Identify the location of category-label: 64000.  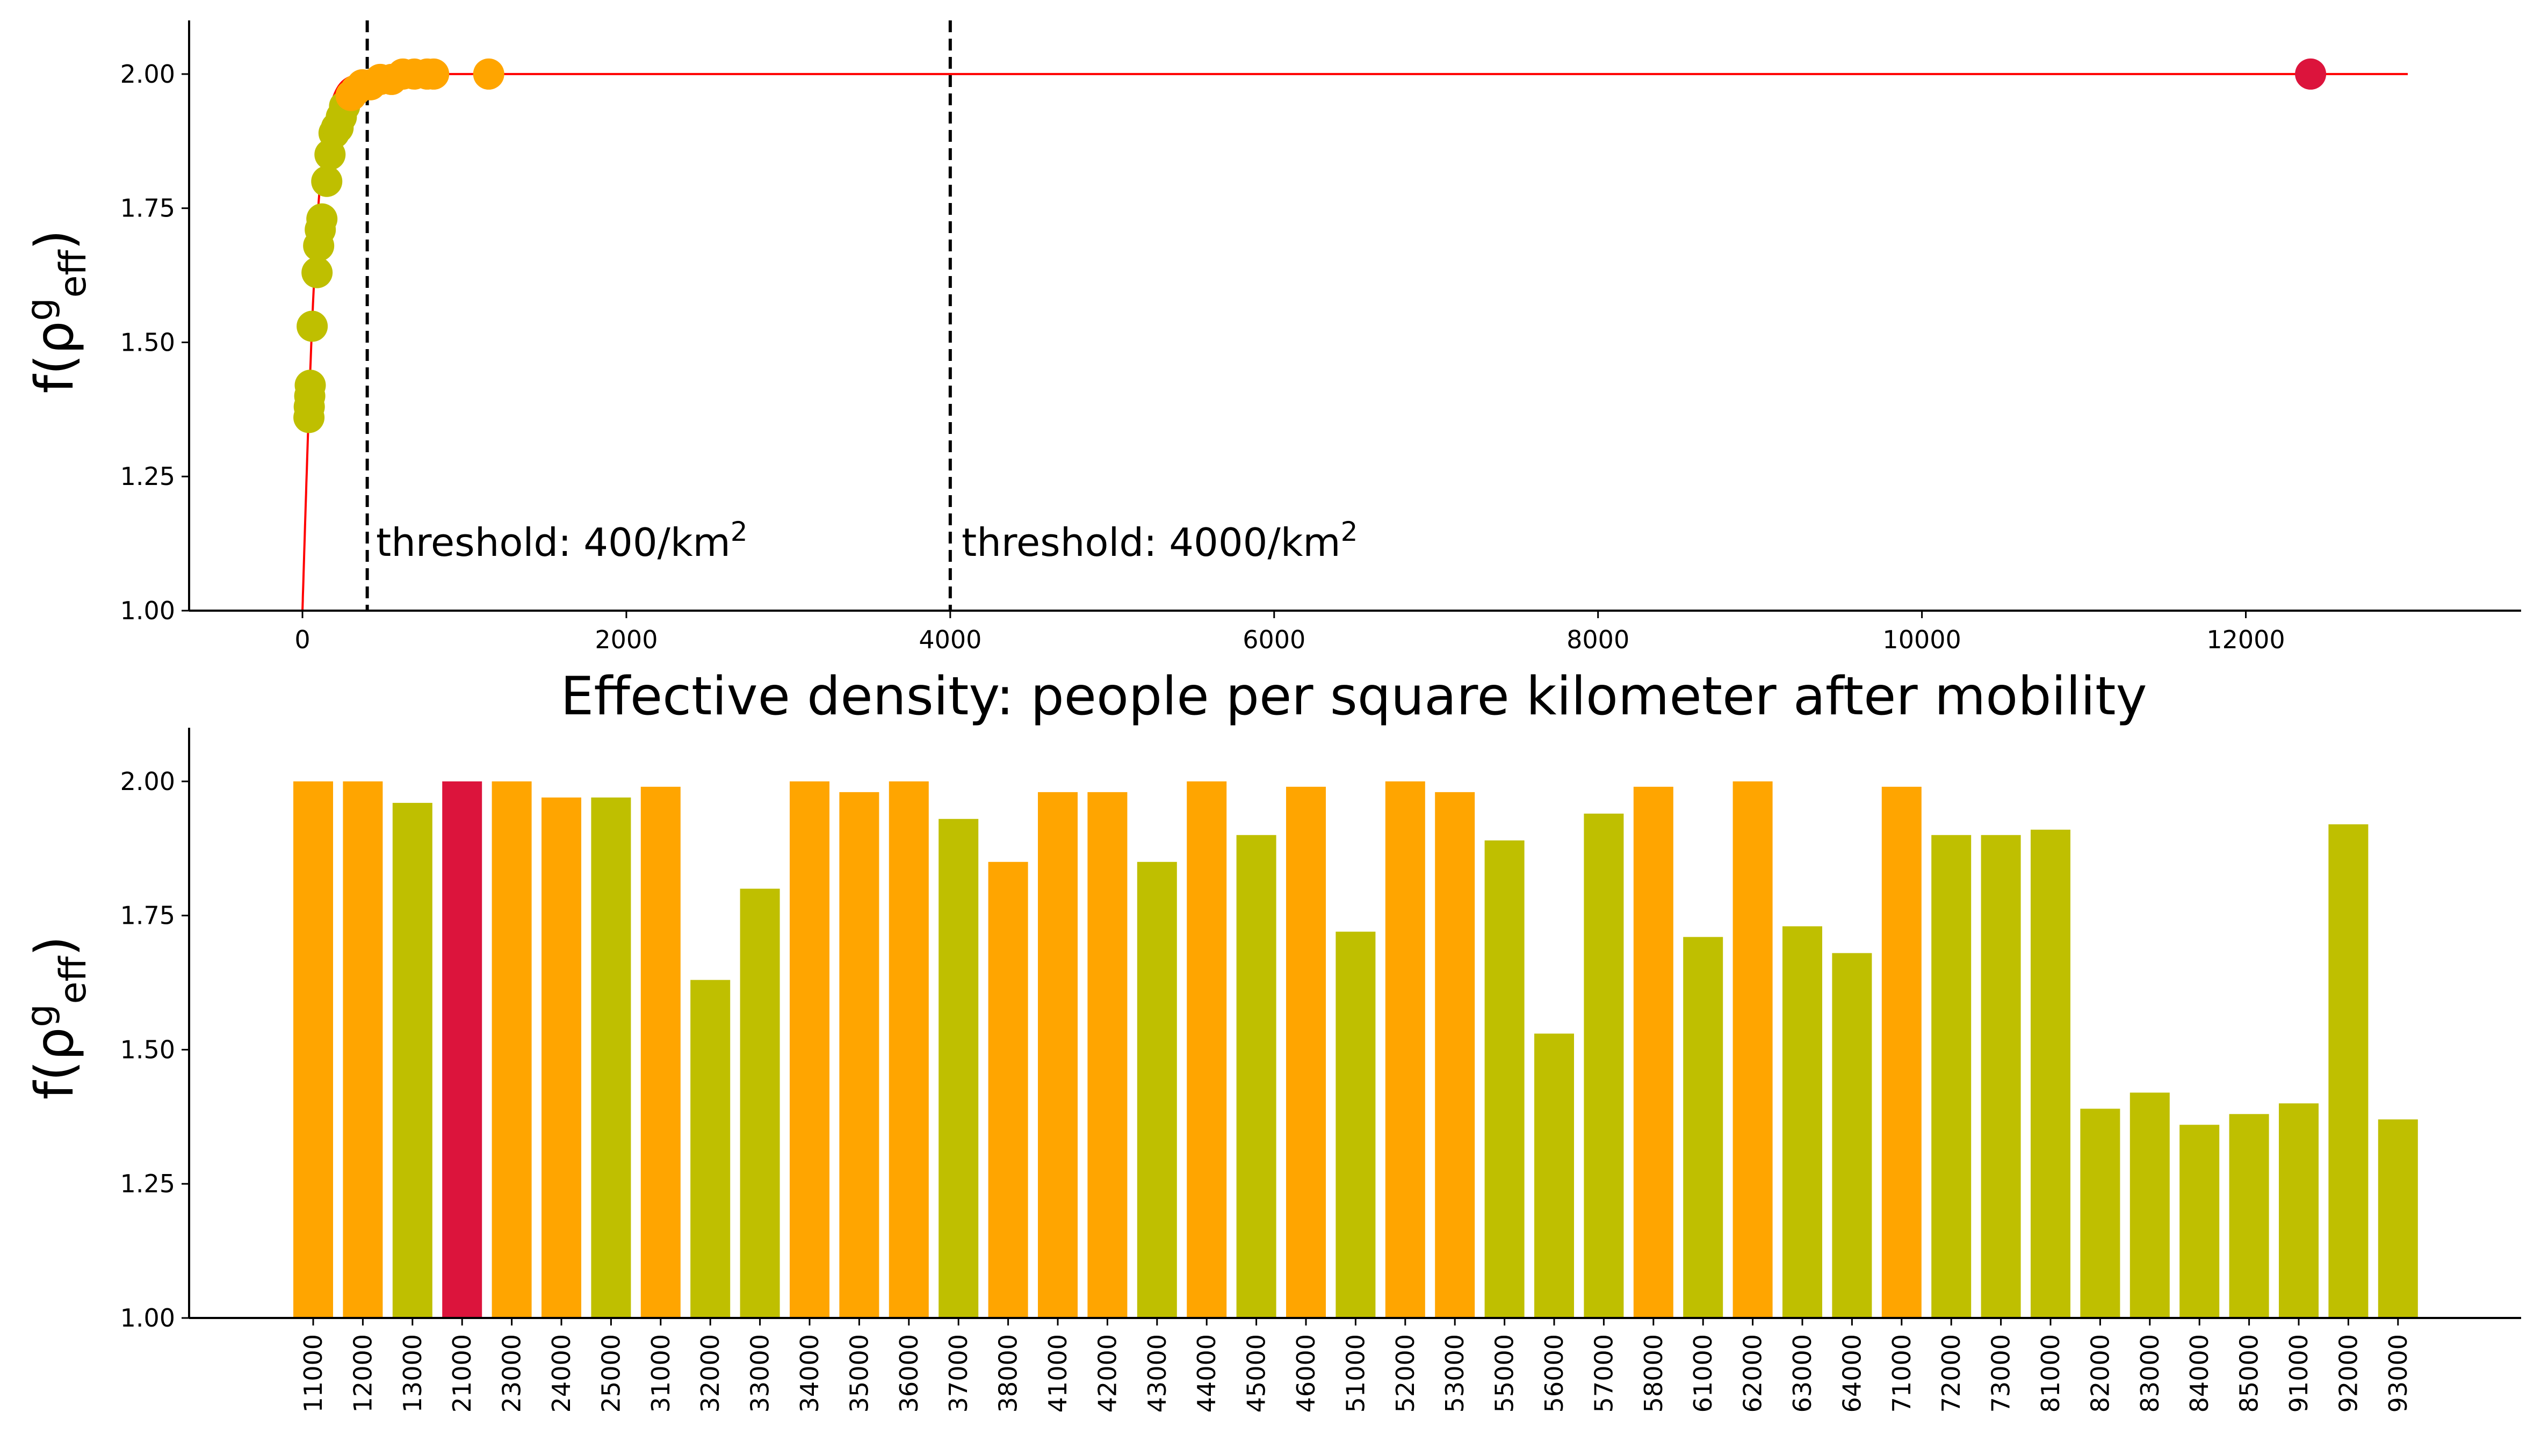
(1851, 1373).